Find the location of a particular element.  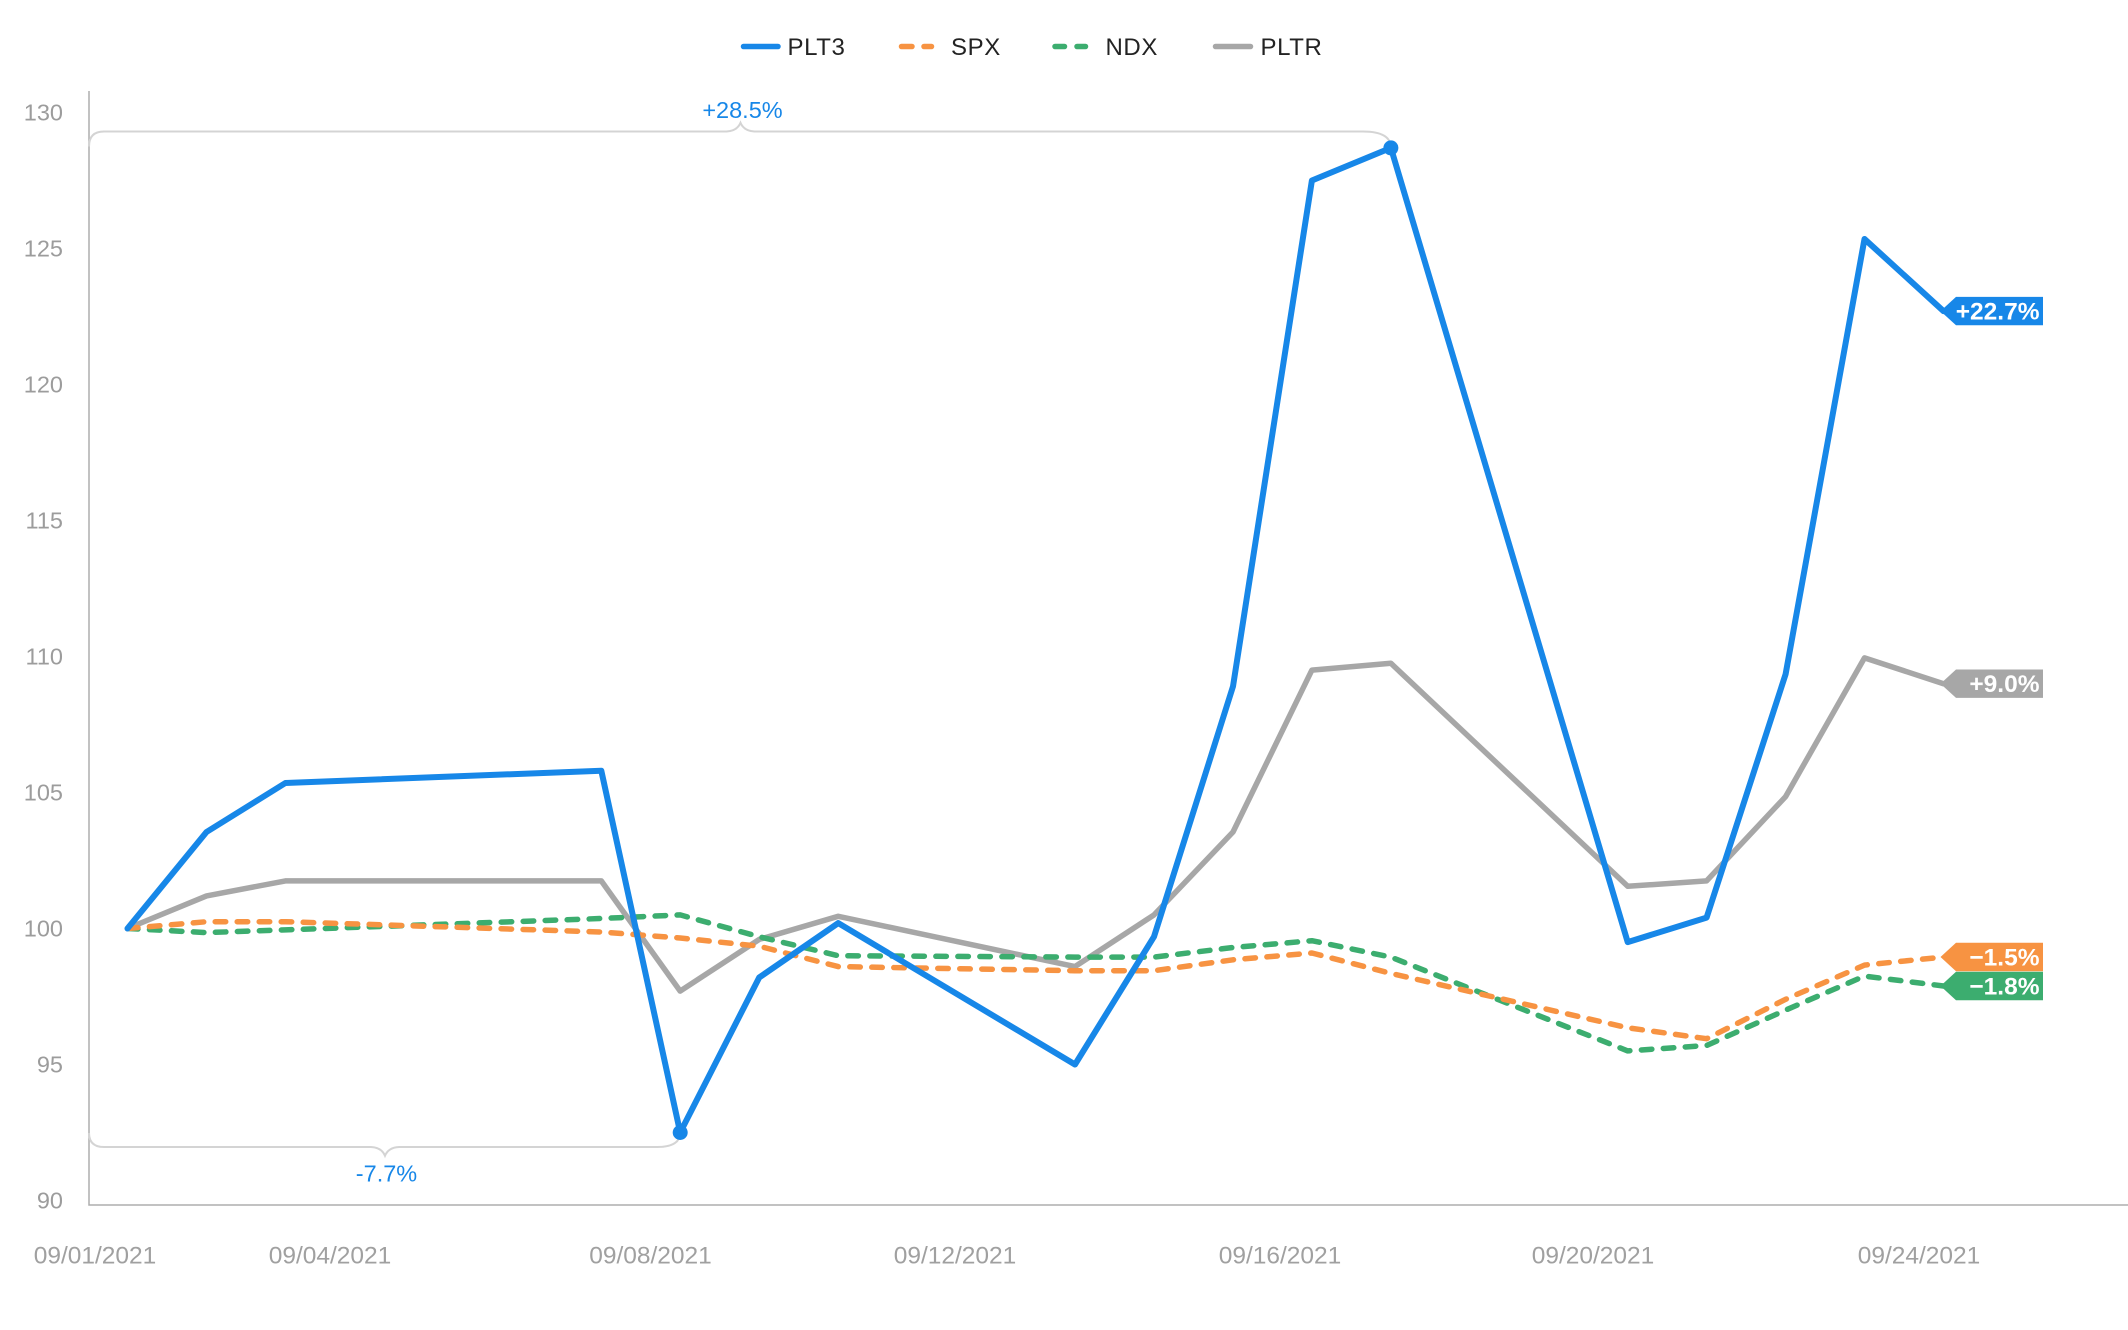

svg-text: SPX is located at coordinates (976, 47).